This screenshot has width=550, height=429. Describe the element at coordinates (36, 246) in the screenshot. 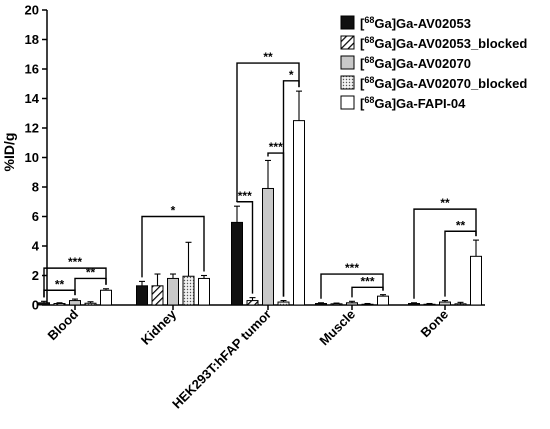

I see `y-tick-label: 4` at that location.